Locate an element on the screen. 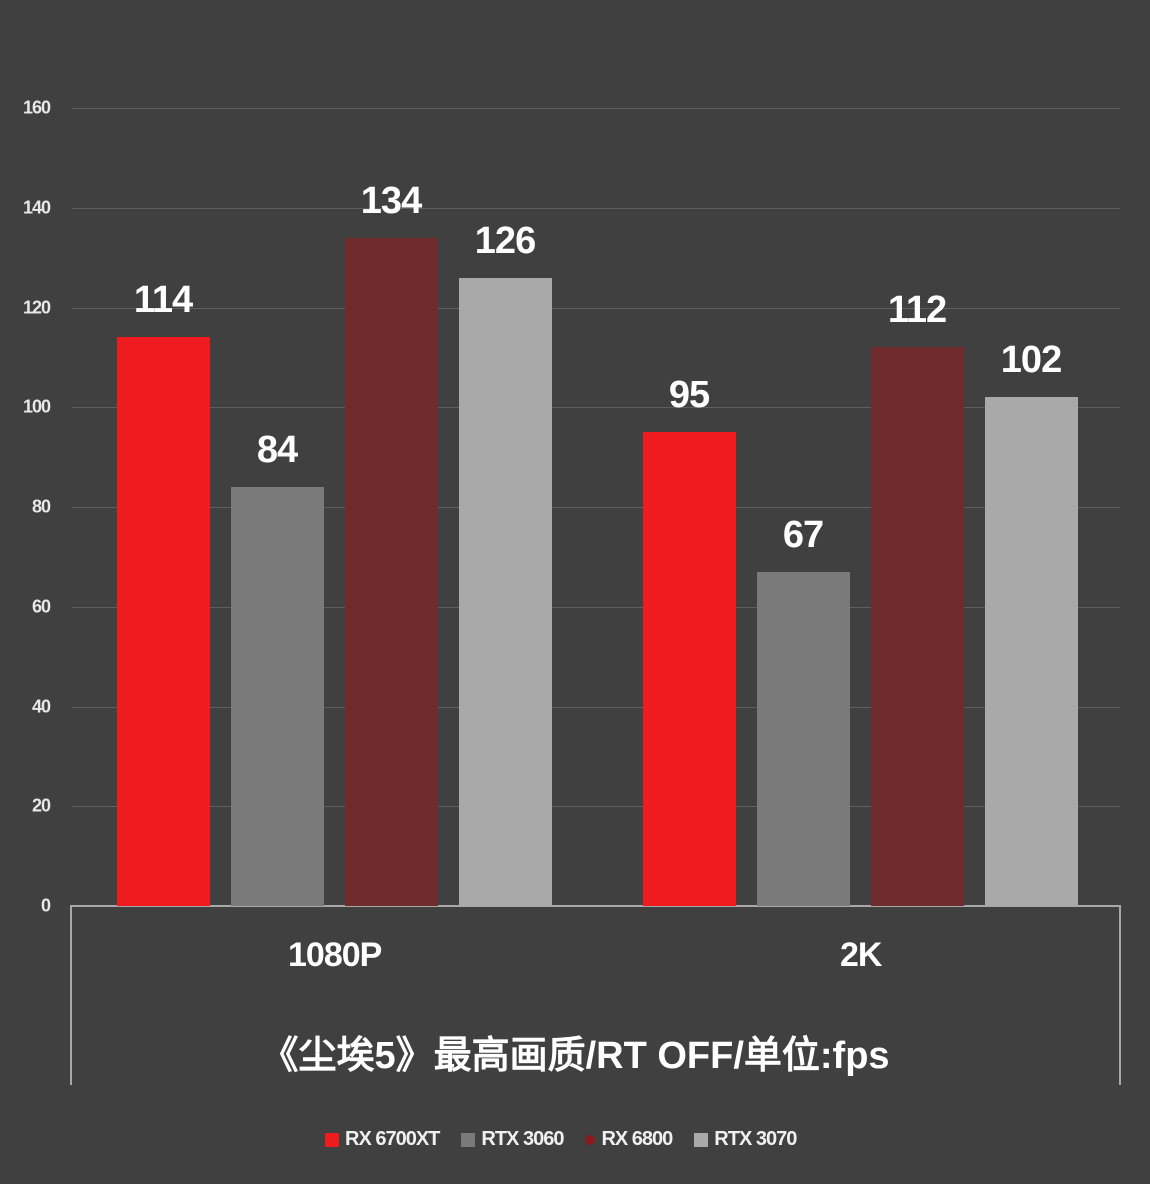 The image size is (1150, 1184). legend: RX 6700XT RTX 3060 RX 6800 RTX 3070 is located at coordinates (561, 1139).